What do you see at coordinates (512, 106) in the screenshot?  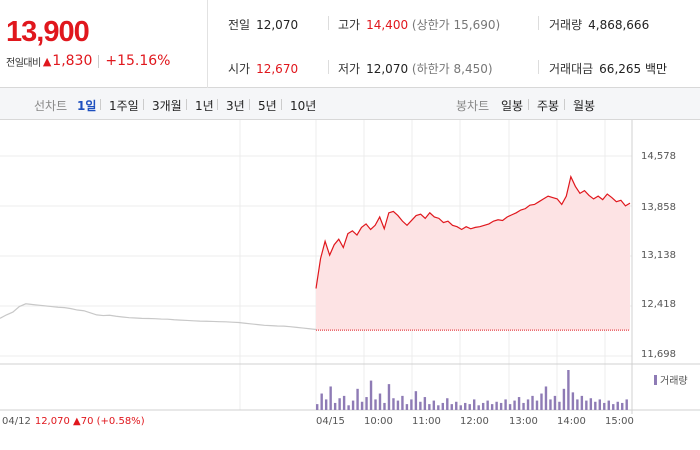 I see `tab-candle-daily: 일봉` at bounding box center [512, 106].